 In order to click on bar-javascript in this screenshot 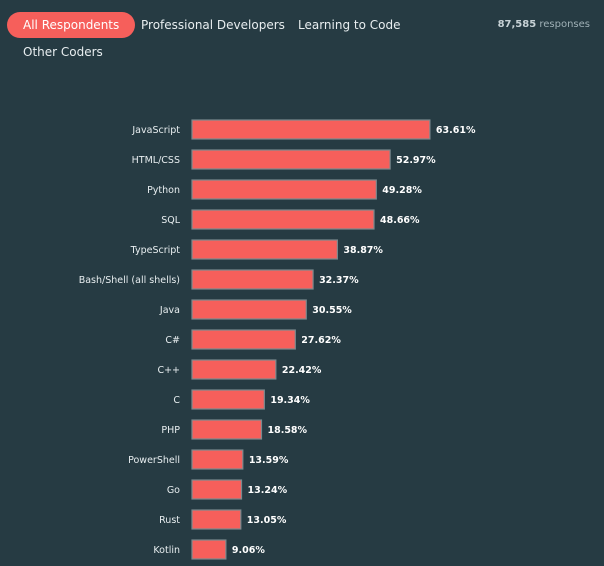, I will do `click(311, 129)`.